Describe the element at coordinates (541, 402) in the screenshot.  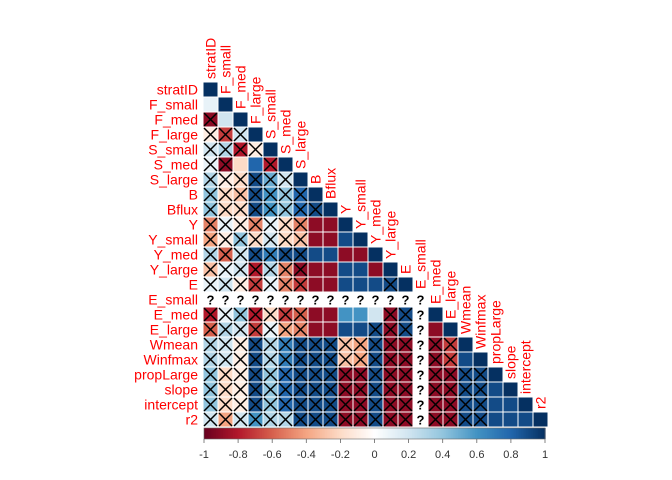
I see `column-label: r2` at that location.